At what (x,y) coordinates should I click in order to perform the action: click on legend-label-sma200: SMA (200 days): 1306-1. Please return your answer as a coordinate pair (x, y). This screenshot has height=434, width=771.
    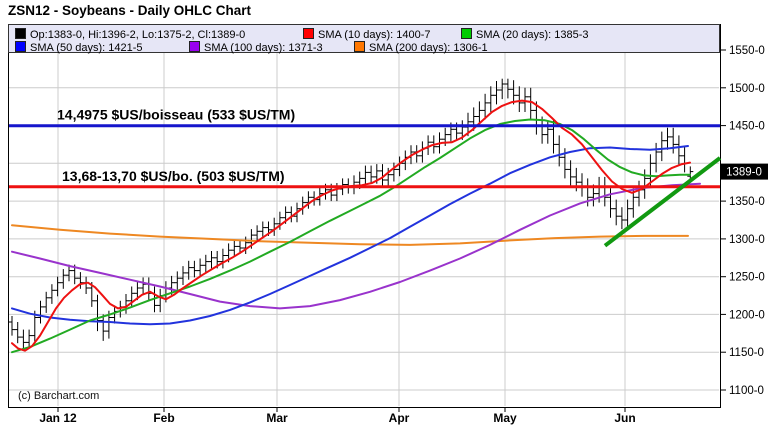
    Looking at the image, I should click on (428, 48).